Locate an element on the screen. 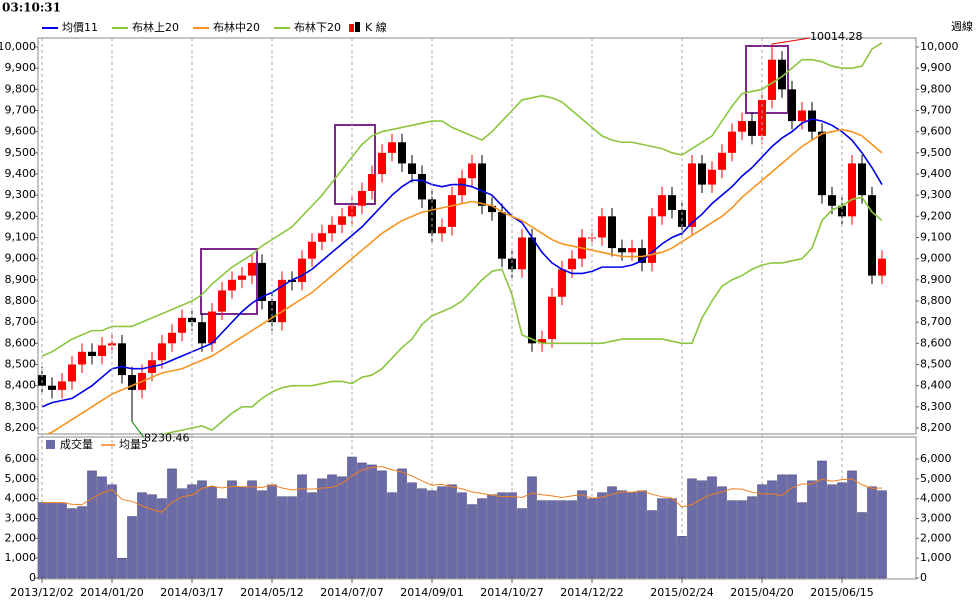  low-annotation: 8230.46 is located at coordinates (167, 438).